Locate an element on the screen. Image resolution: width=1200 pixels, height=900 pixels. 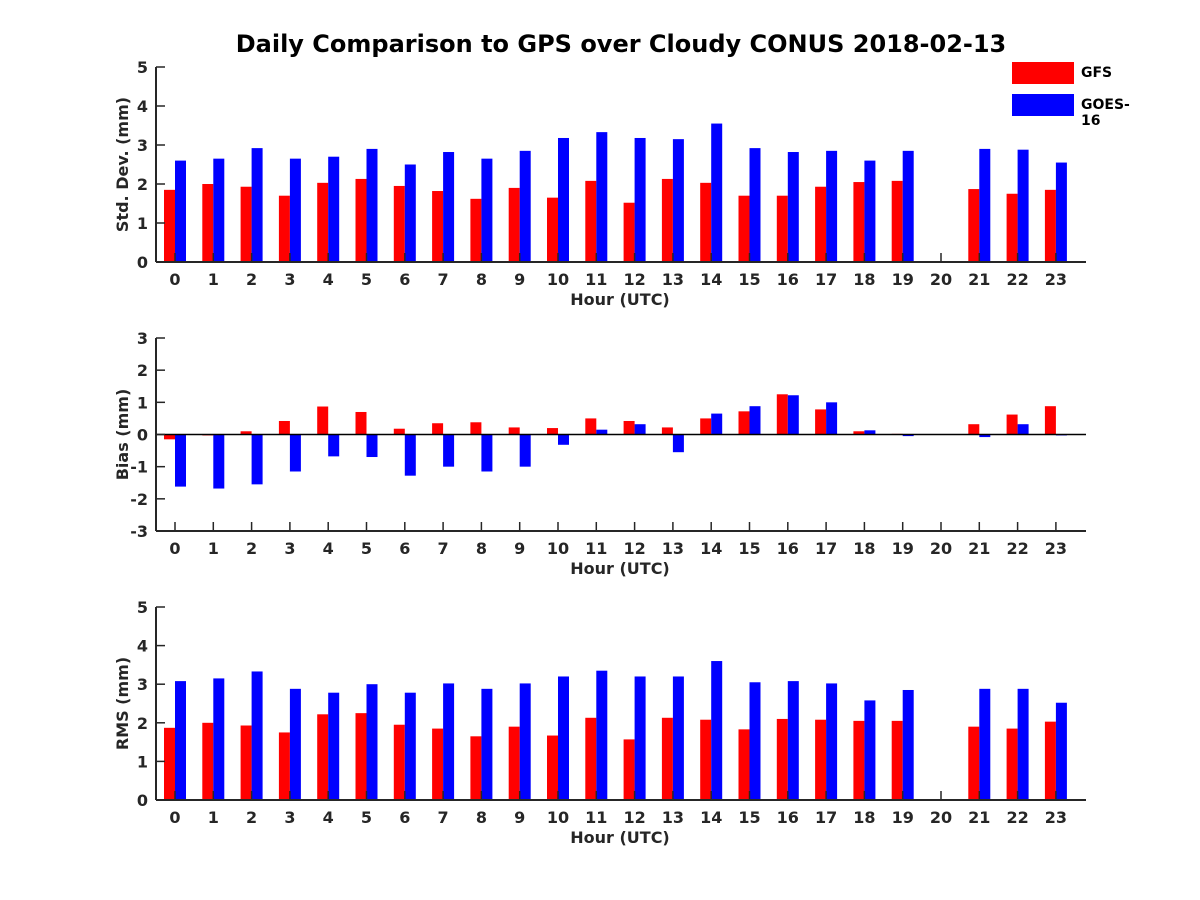
bias-xtick-label: 12 is located at coordinates (634, 548).